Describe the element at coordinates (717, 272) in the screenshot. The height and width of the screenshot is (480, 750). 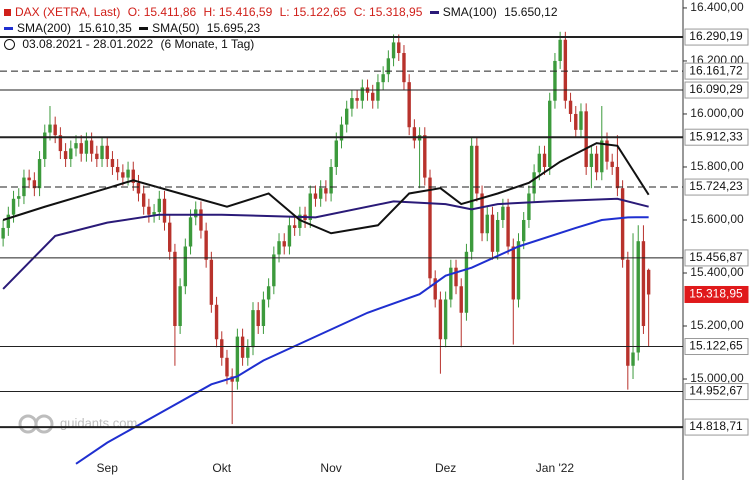
I see `y-tick-label: 15.400,00` at that location.